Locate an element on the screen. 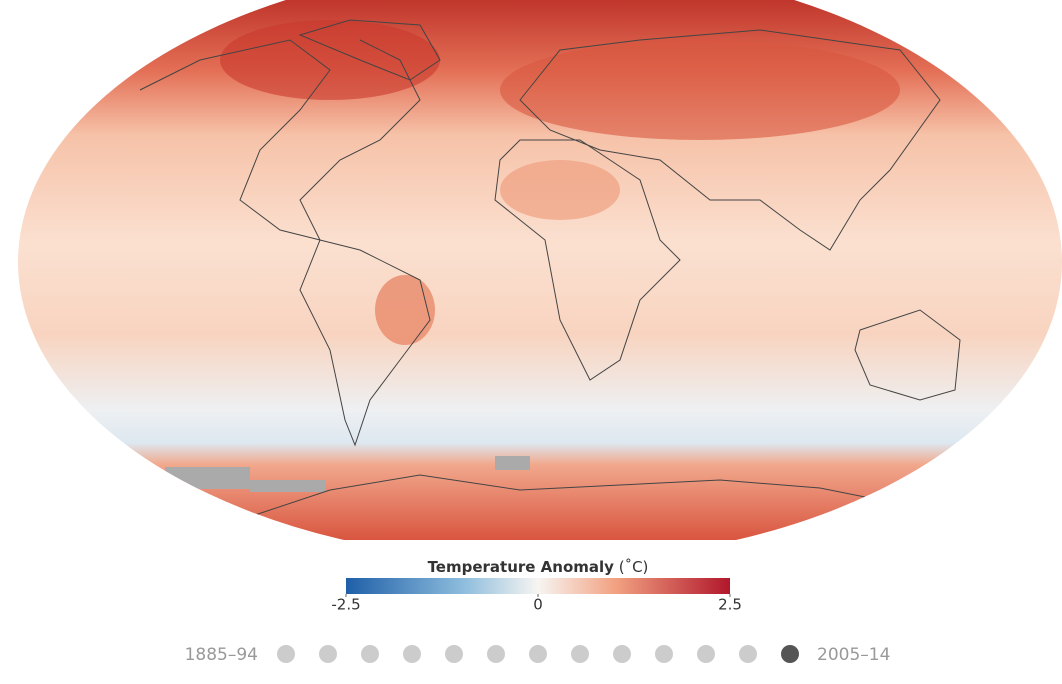 The width and height of the screenshot is (1062, 684). color-scale-tick-label: 0 is located at coordinates (538, 605).